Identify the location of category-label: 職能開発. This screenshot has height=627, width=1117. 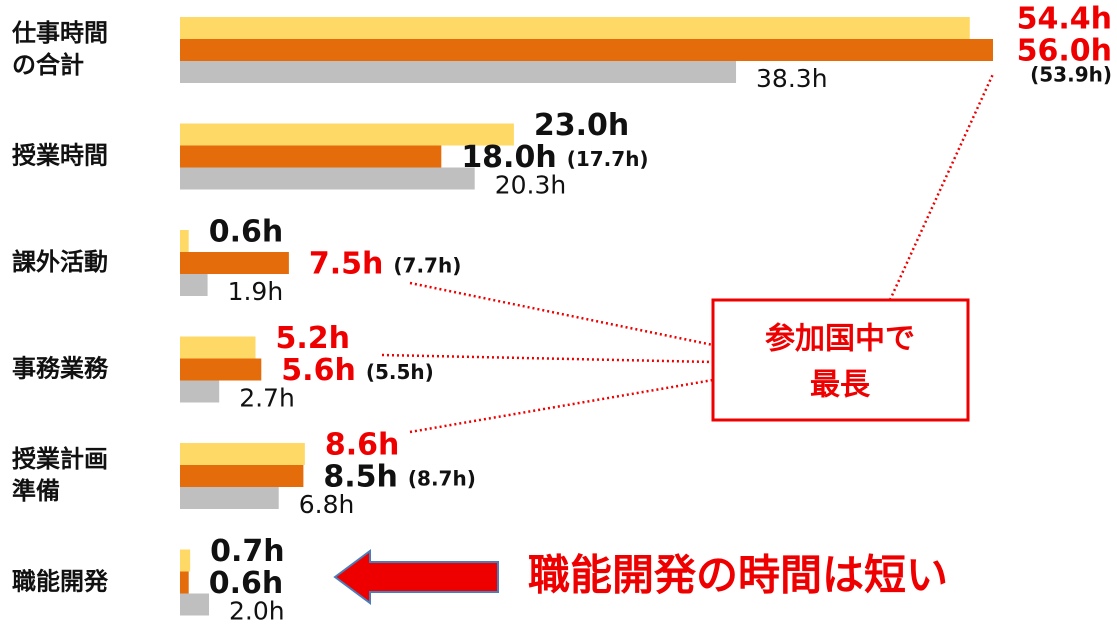
(60, 582).